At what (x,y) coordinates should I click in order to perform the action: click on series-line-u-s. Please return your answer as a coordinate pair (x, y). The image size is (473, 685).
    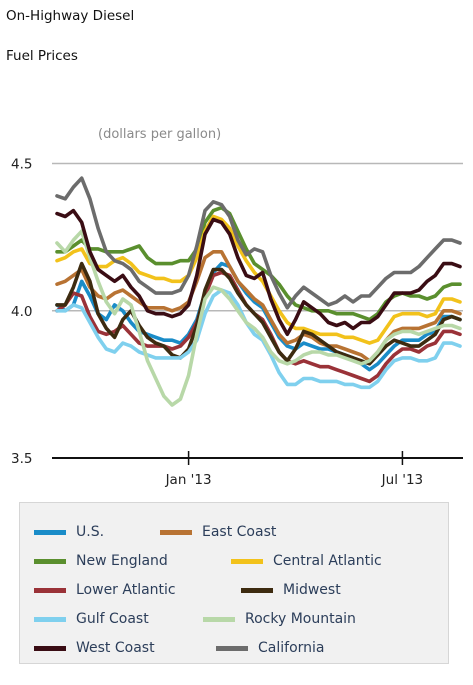
    Looking at the image, I should click on (258, 316).